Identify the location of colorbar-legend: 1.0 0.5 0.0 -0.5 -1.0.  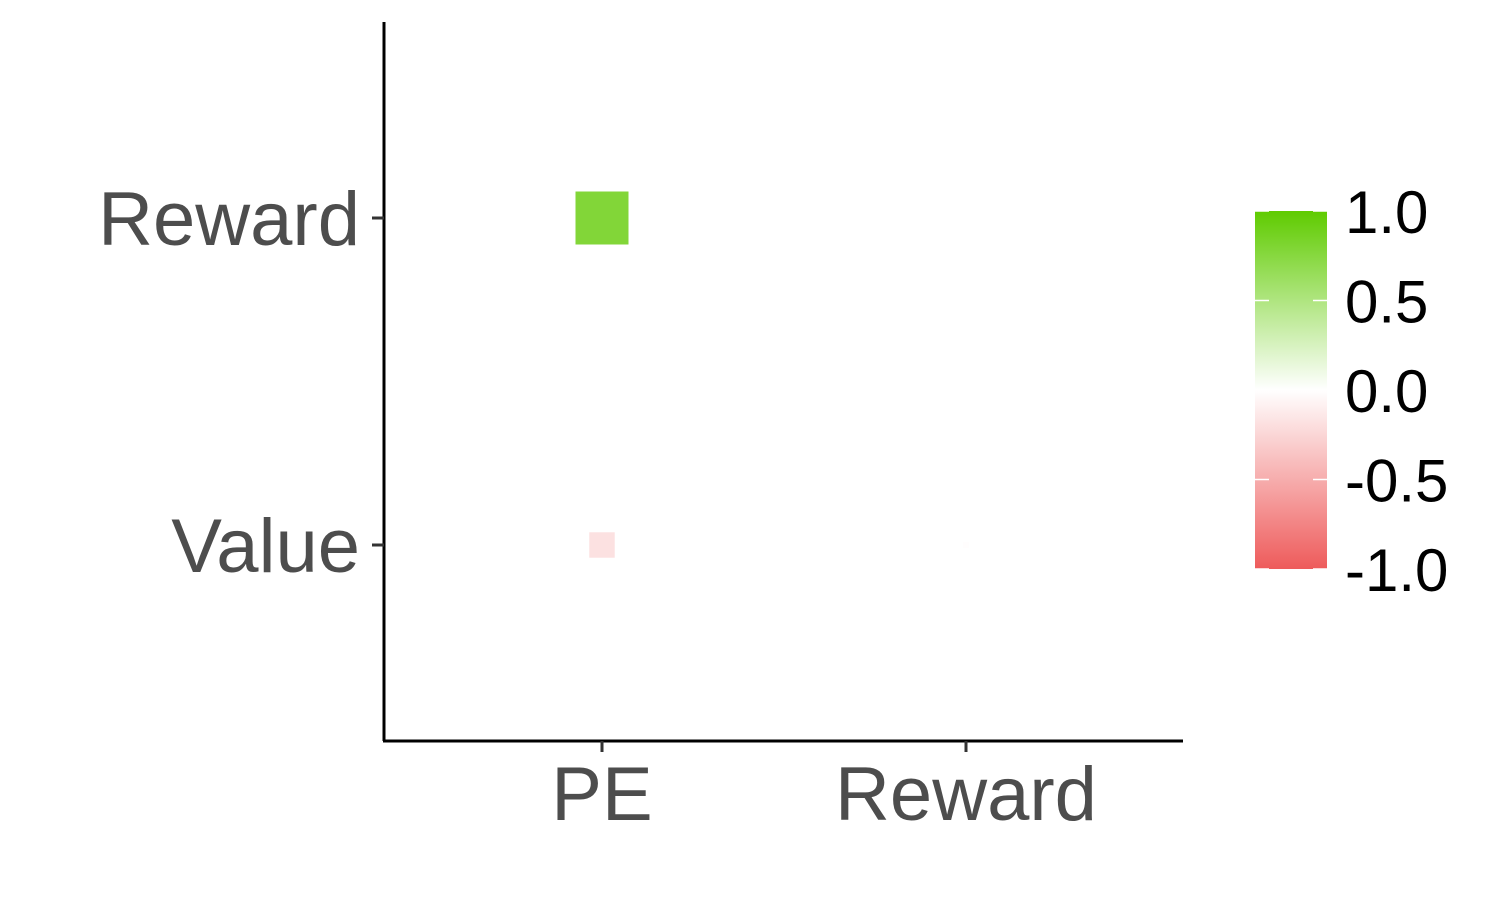
(1351, 391).